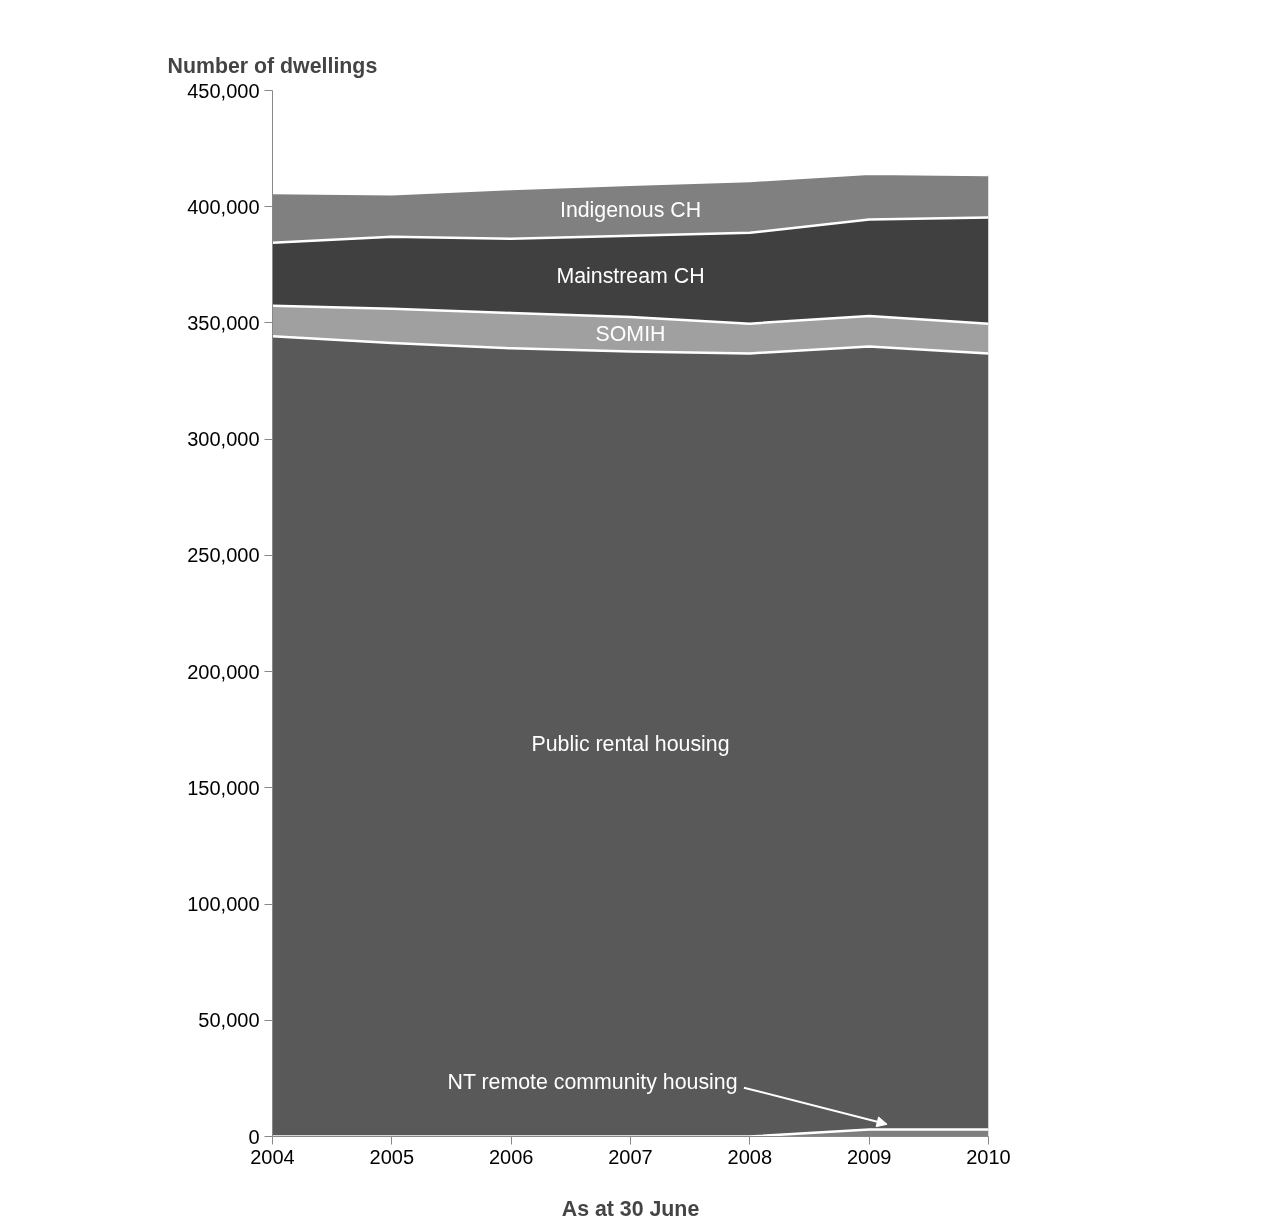  I want to click on y-tick-label: 50,000, so click(229, 1020).